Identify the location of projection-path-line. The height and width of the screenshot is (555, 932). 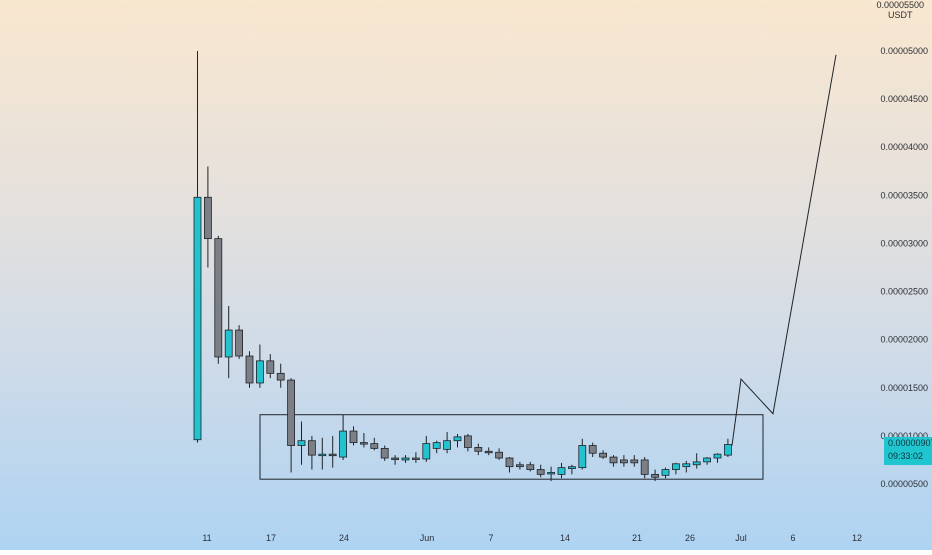
(784, 250).